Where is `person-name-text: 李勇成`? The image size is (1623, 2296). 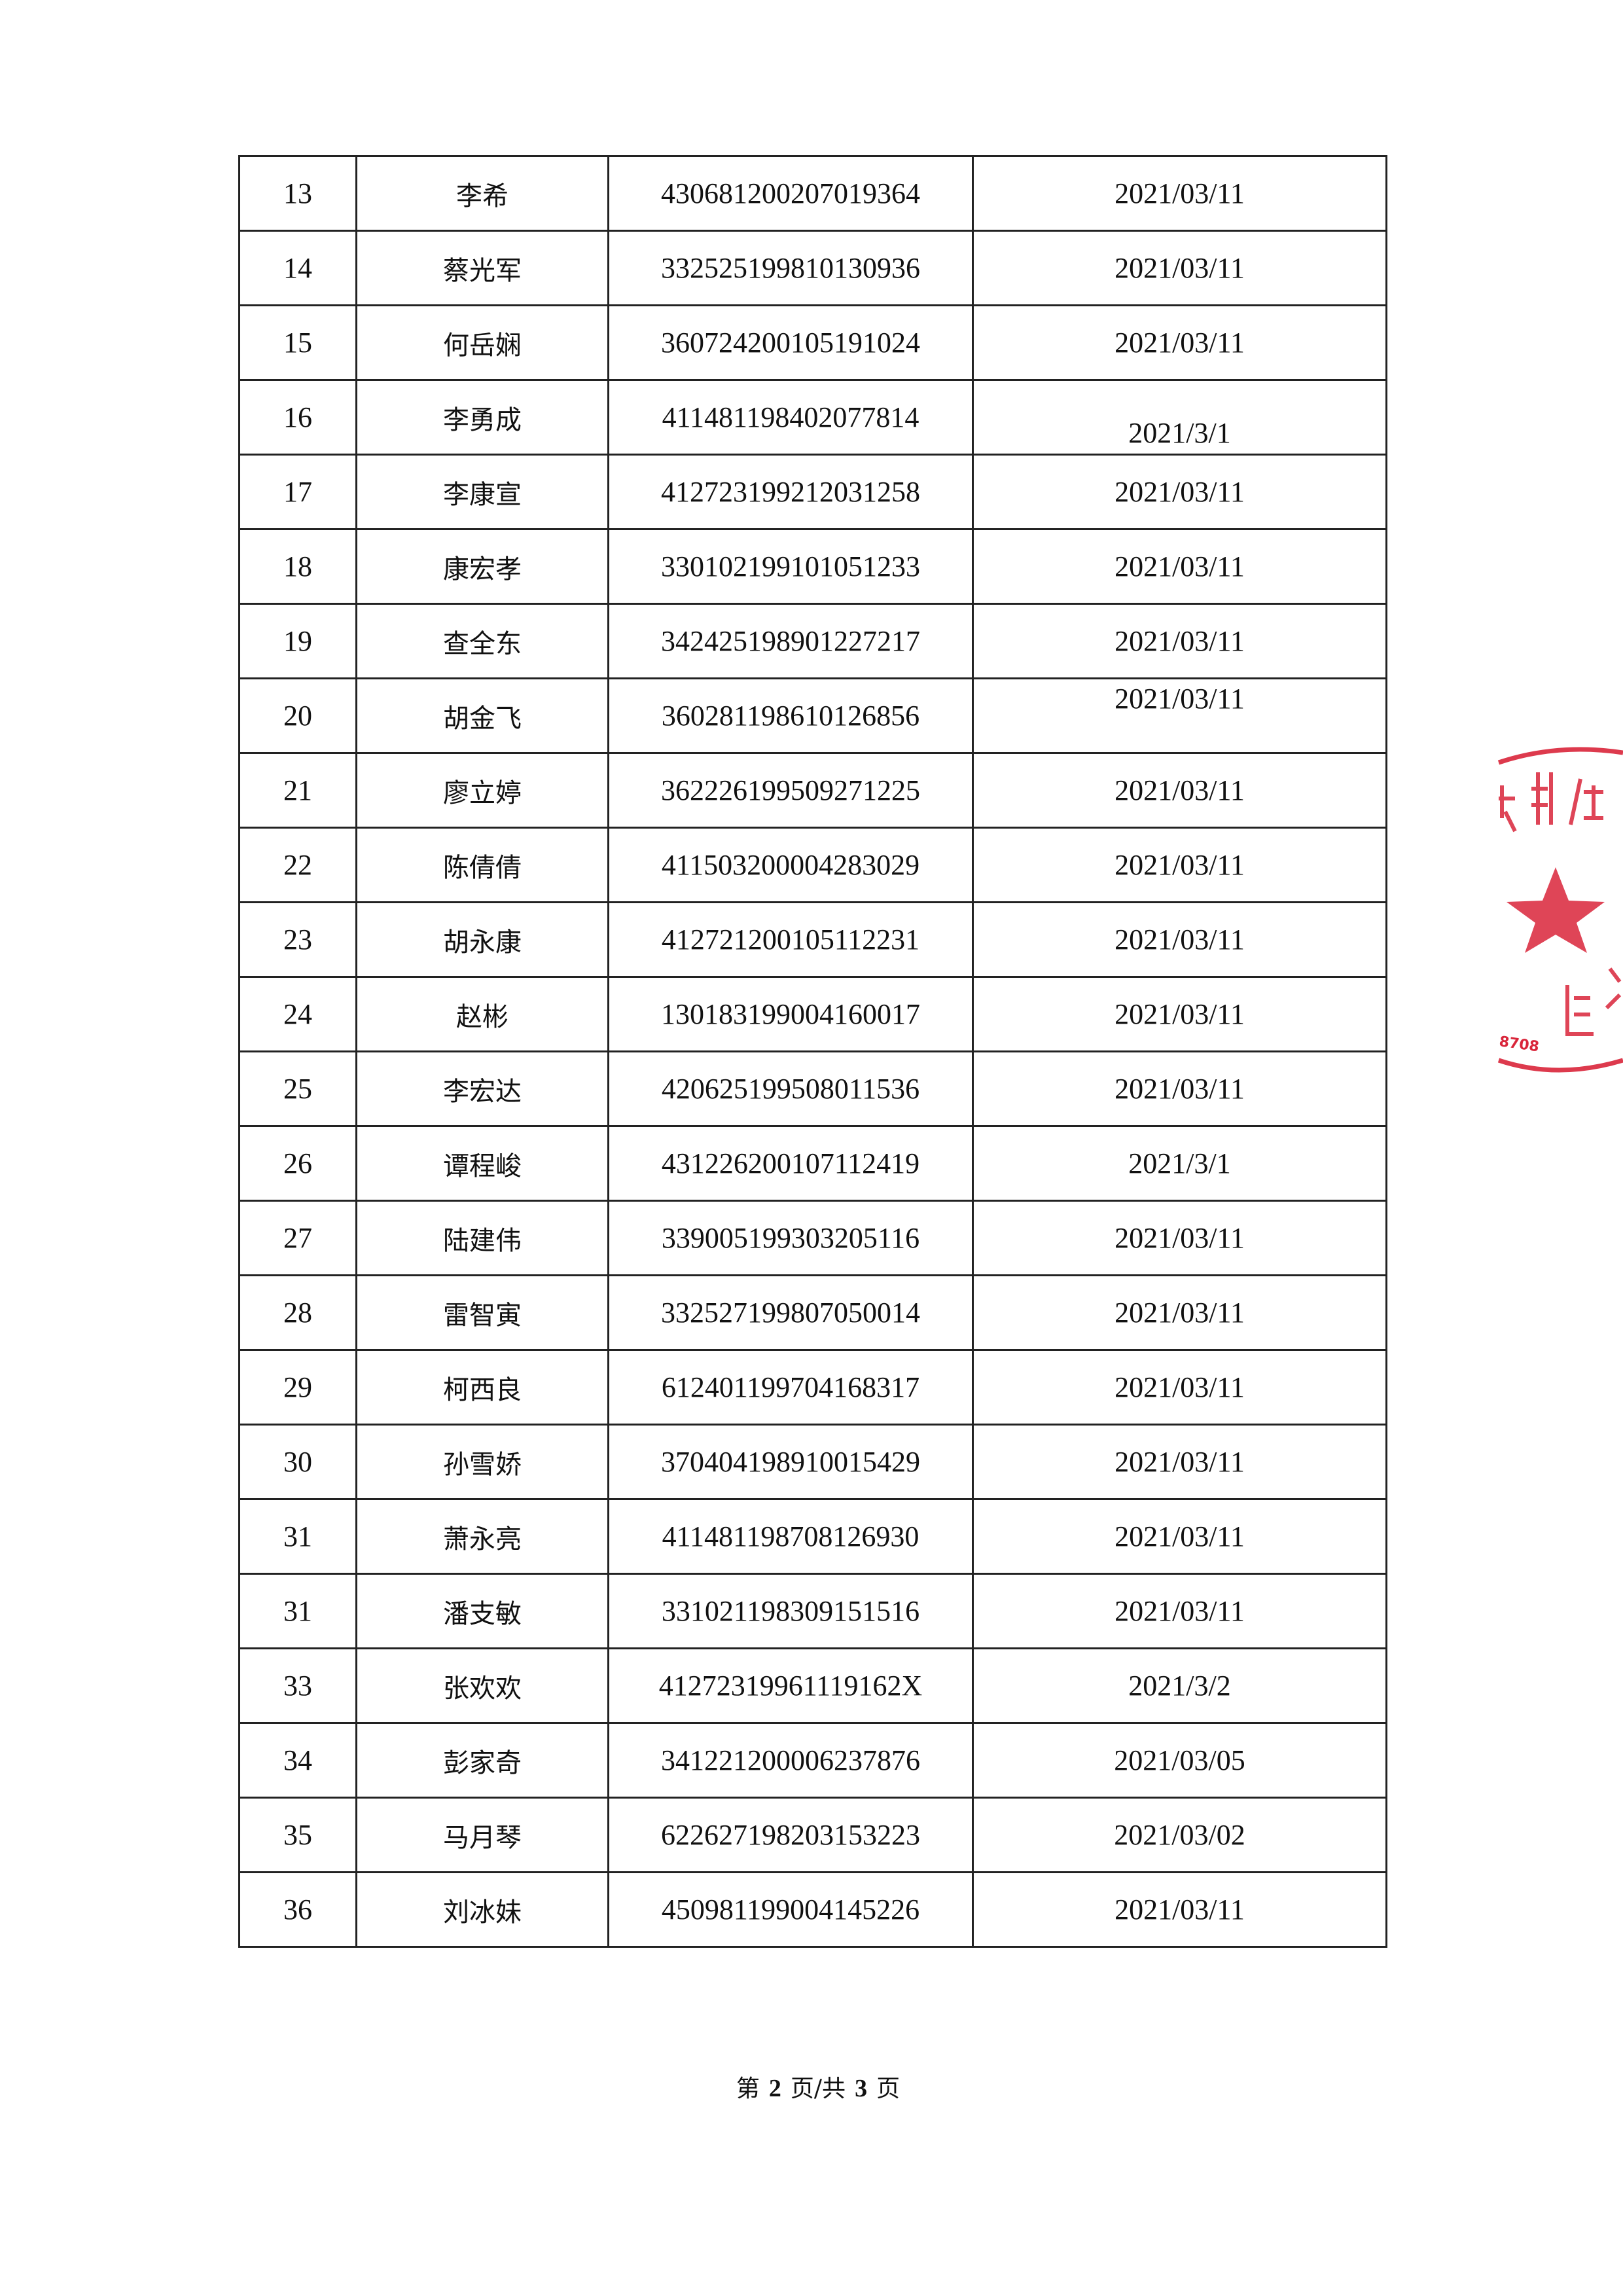
person-name-text: 李勇成 is located at coordinates (483, 419).